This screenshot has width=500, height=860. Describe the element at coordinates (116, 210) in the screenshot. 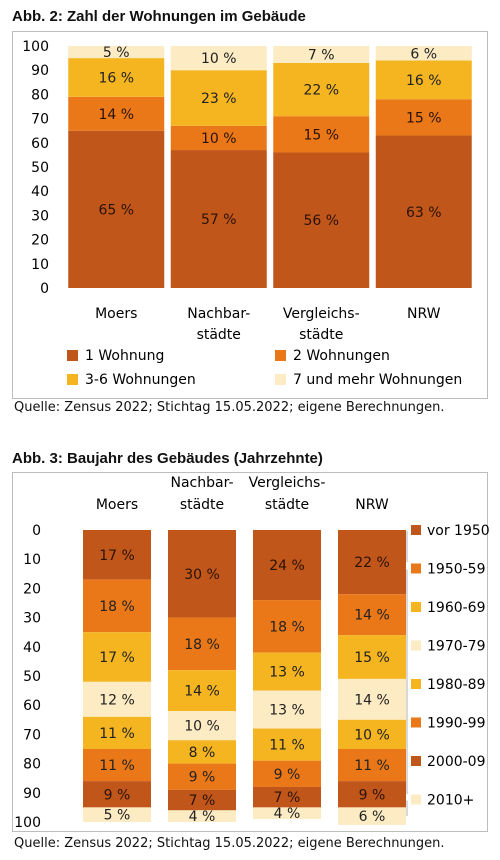

I see `data-label: 65 %` at that location.